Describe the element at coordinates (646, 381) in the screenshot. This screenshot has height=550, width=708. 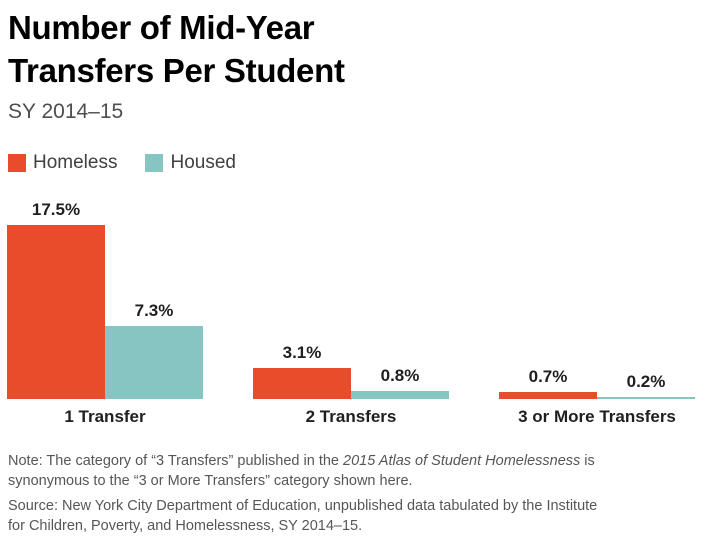
I see `bar-value-label-housed-3-or-more-transfers: 0.2%` at that location.